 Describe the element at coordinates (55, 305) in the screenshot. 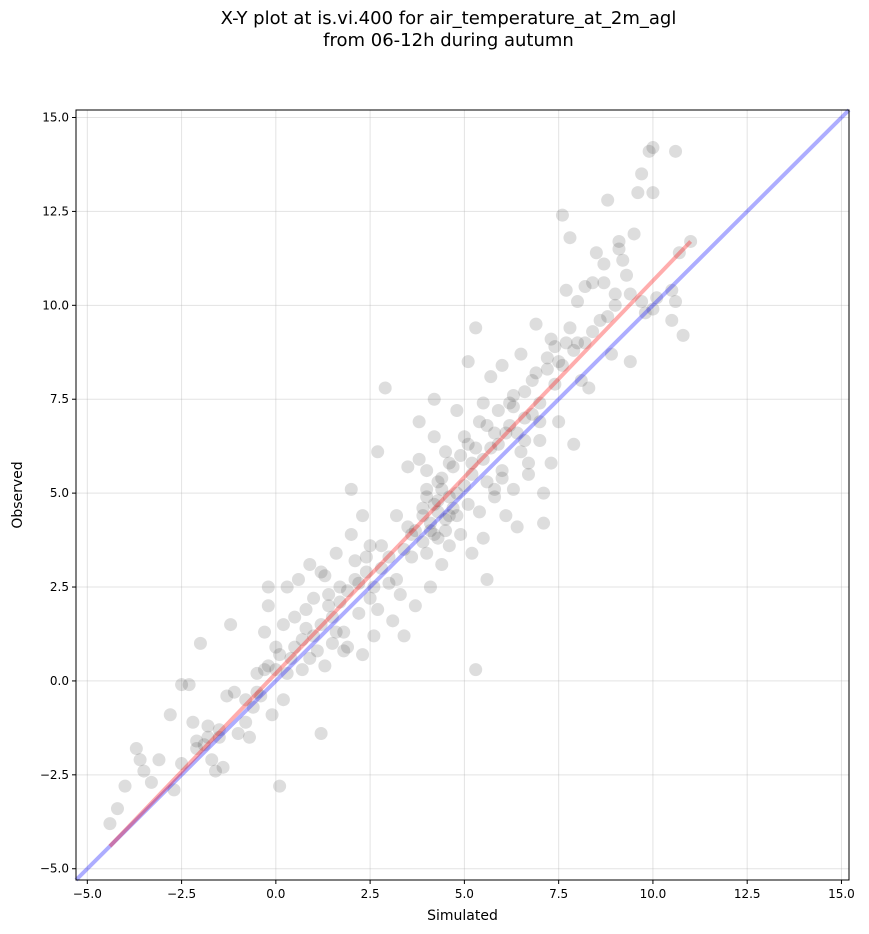

I see `y-tick-label: 10.0` at that location.